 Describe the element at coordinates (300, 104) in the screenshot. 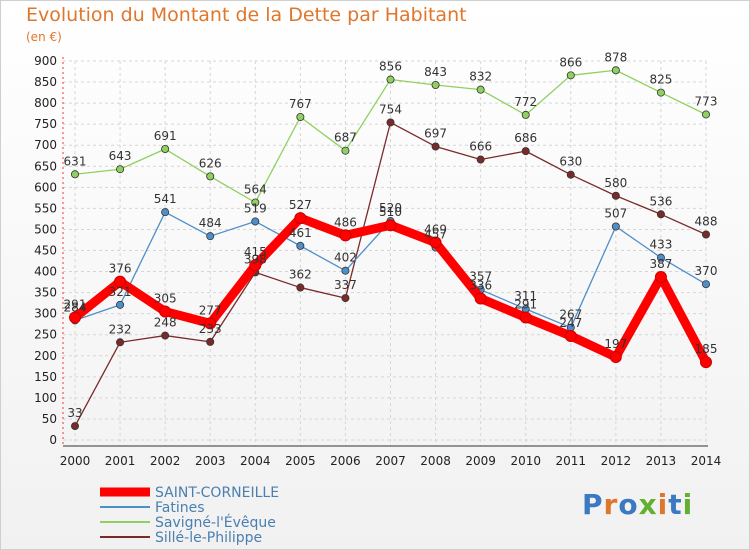

I see `data-label: 767` at that location.